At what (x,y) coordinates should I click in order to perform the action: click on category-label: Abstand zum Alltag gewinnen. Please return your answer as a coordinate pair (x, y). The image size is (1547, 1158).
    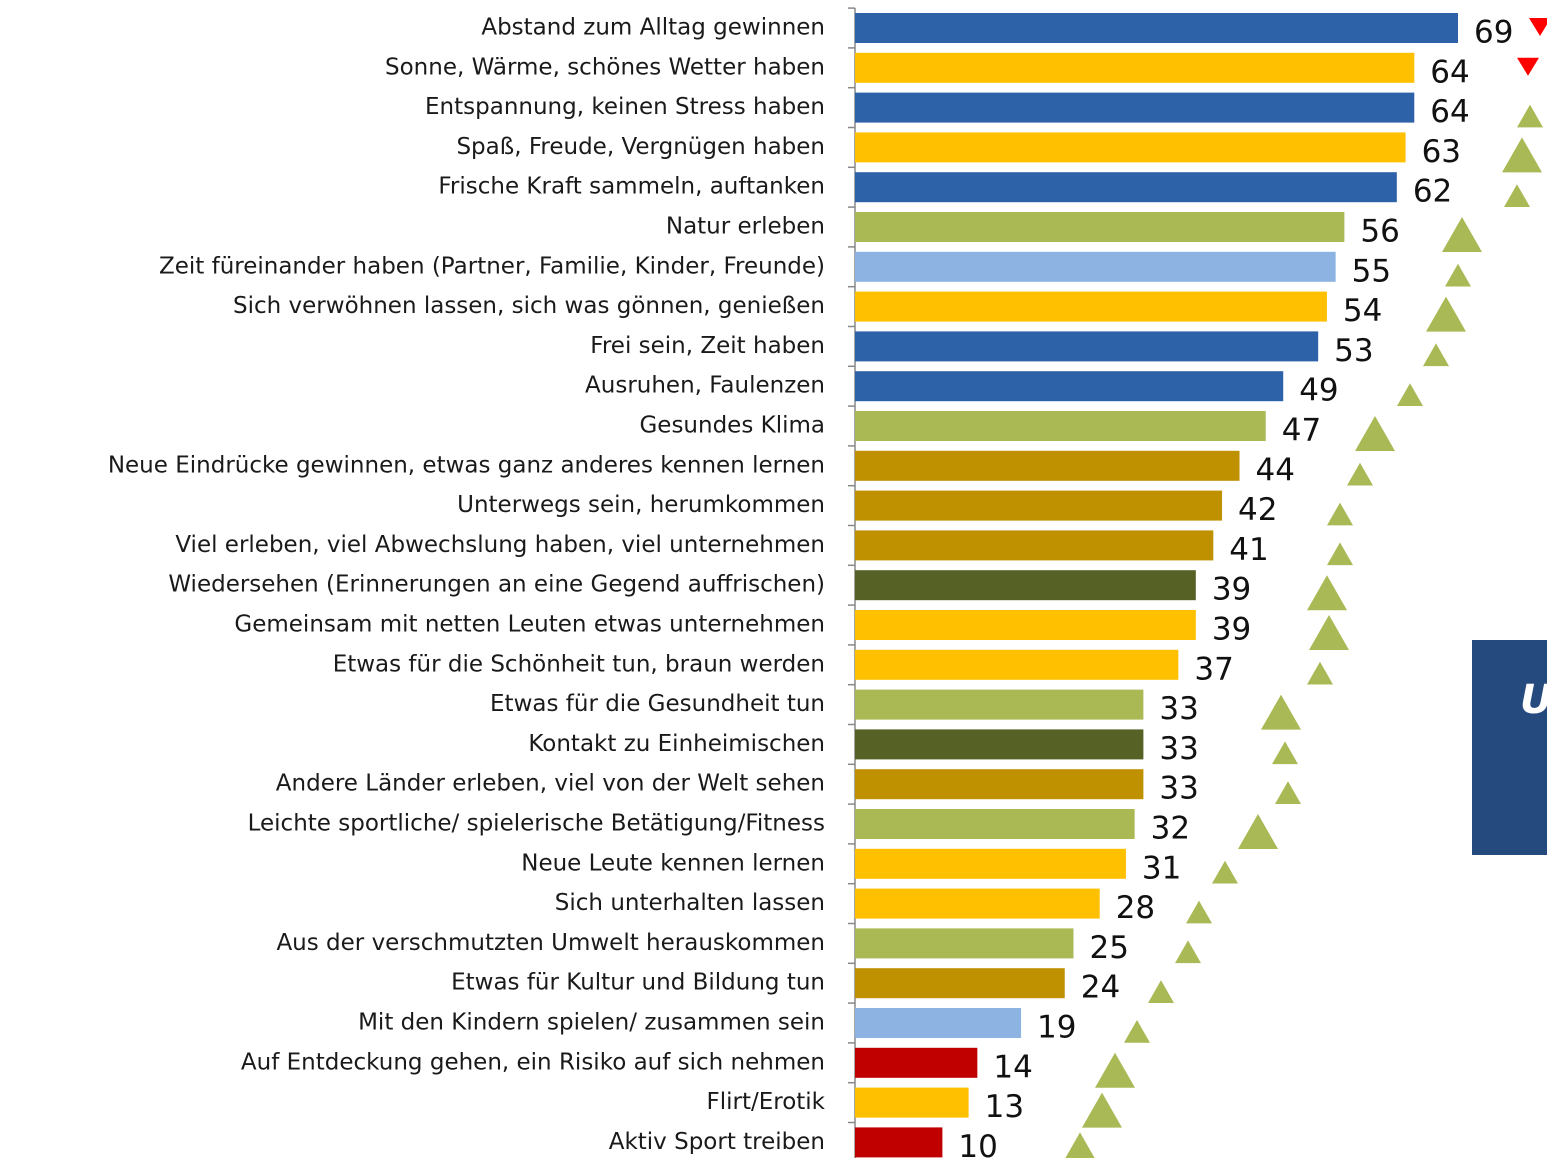
    Looking at the image, I should click on (653, 28).